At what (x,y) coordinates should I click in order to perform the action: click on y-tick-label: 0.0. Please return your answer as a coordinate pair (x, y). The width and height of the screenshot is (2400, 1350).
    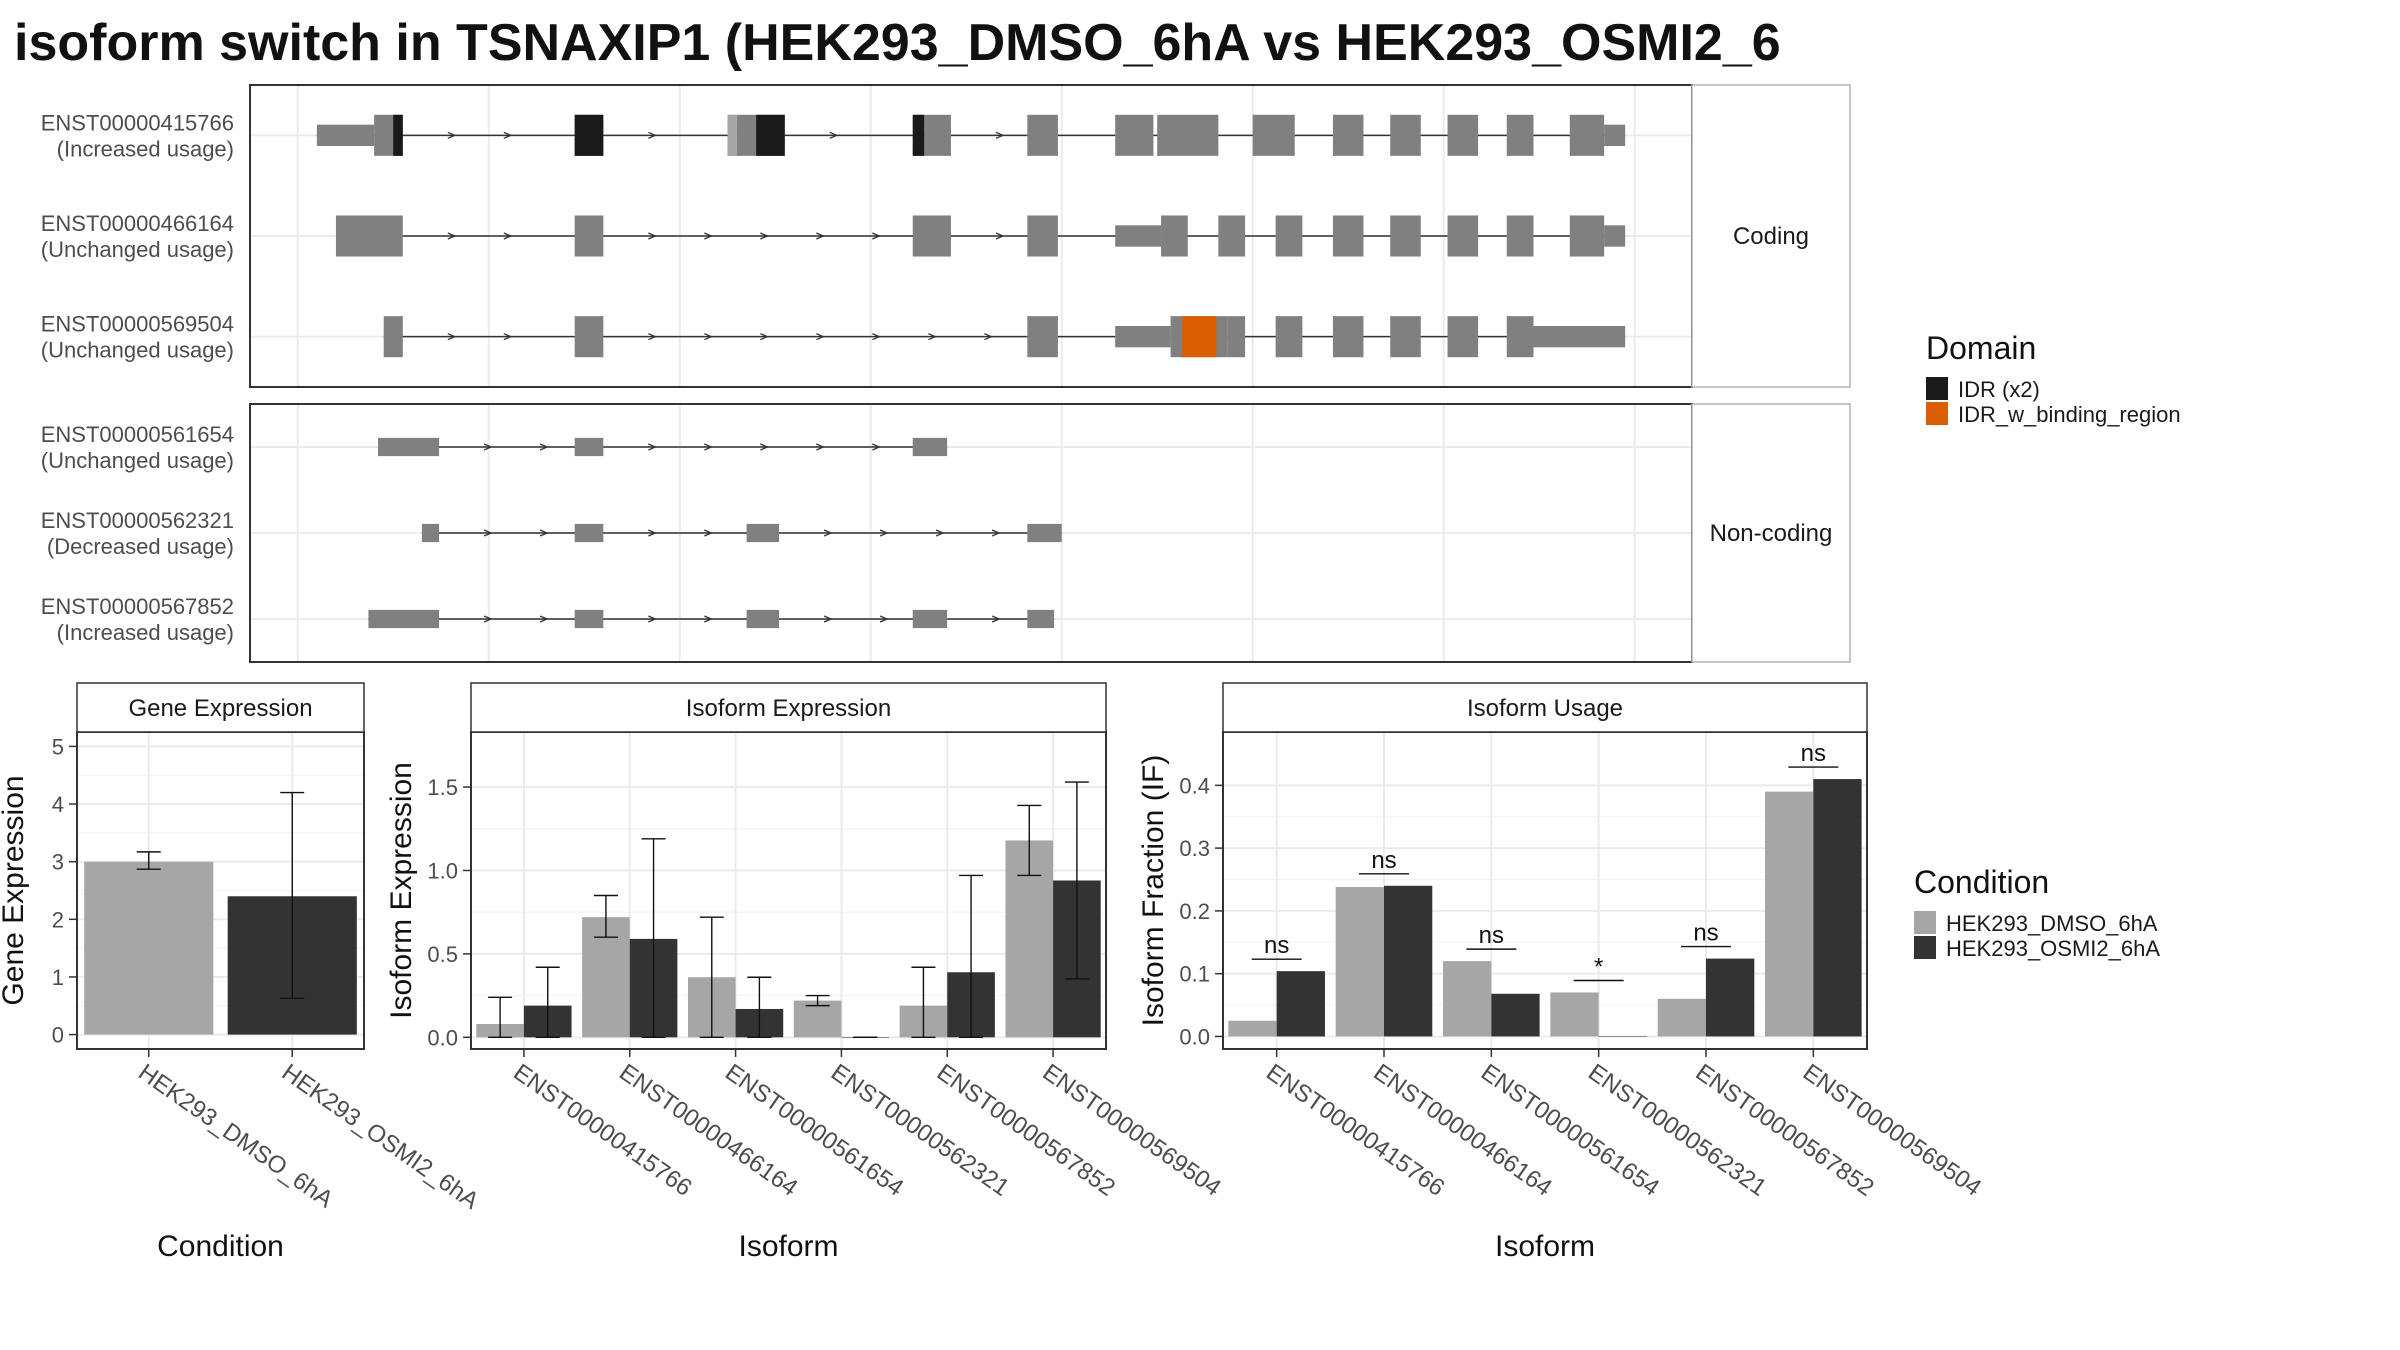
    Looking at the image, I should click on (442, 1037).